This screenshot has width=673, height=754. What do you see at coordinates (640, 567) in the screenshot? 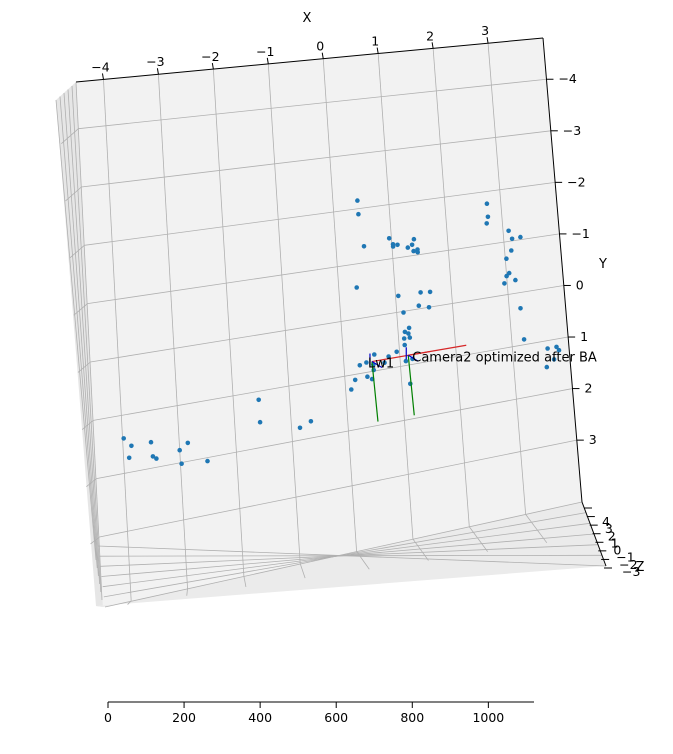
I see `z-axis-title: Z` at bounding box center [640, 567].